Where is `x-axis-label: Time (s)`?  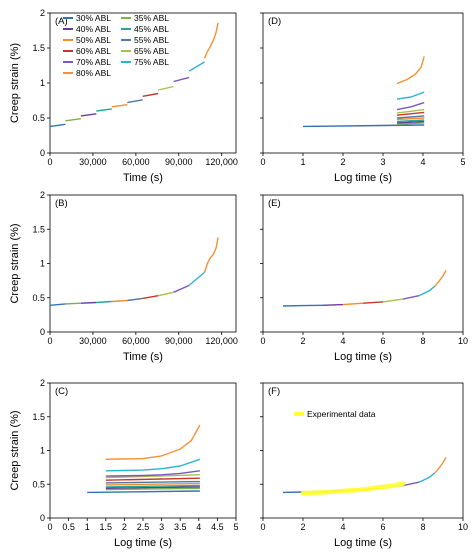
x-axis-label: Time (s) is located at coordinates (143, 178).